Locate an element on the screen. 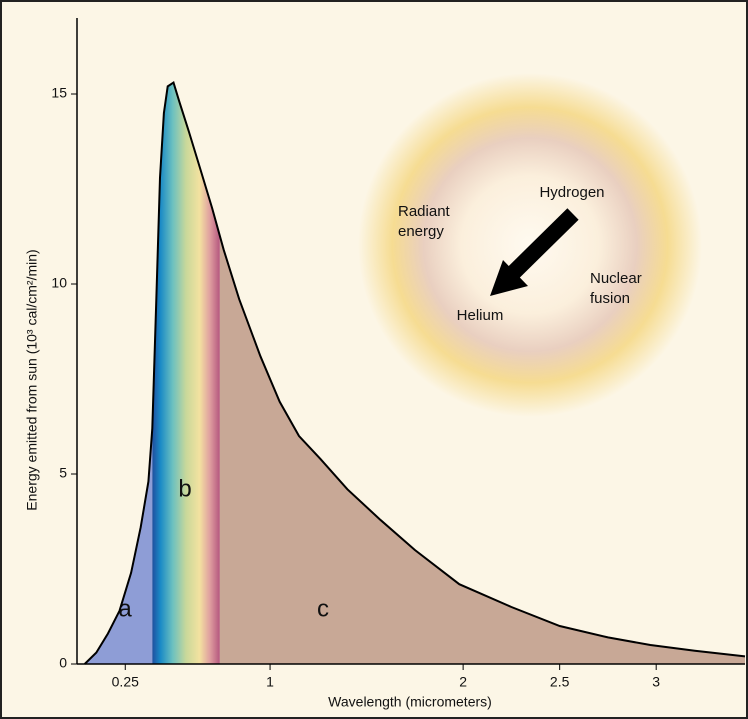 The width and height of the screenshot is (748, 719). annotation: Radiant energy is located at coordinates (424, 221).